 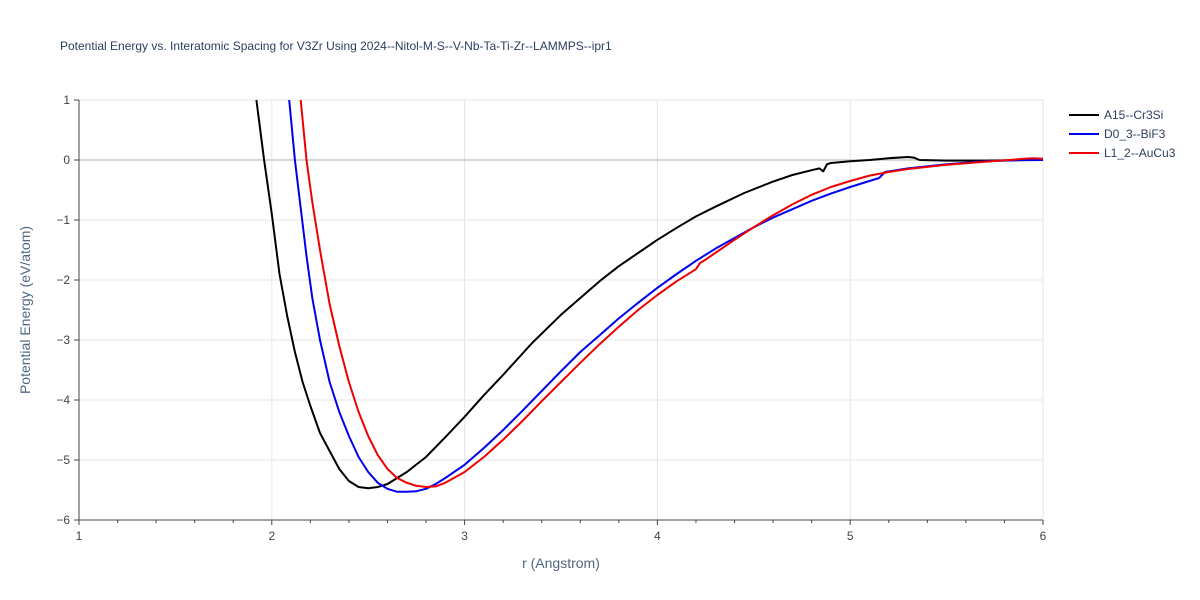 I want to click on y-tick-label: 0, so click(x=66, y=160).